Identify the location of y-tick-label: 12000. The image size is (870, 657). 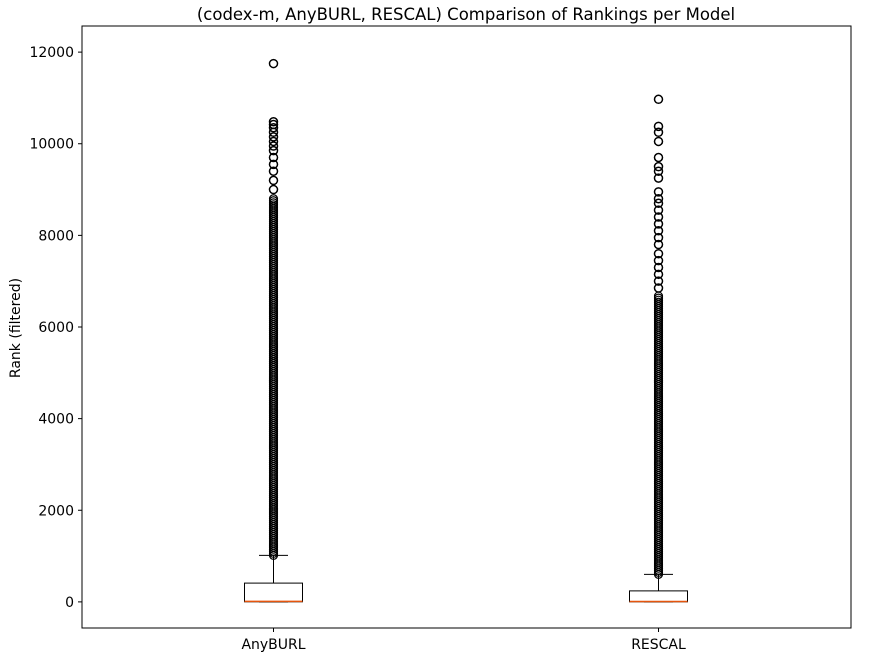
(51, 53).